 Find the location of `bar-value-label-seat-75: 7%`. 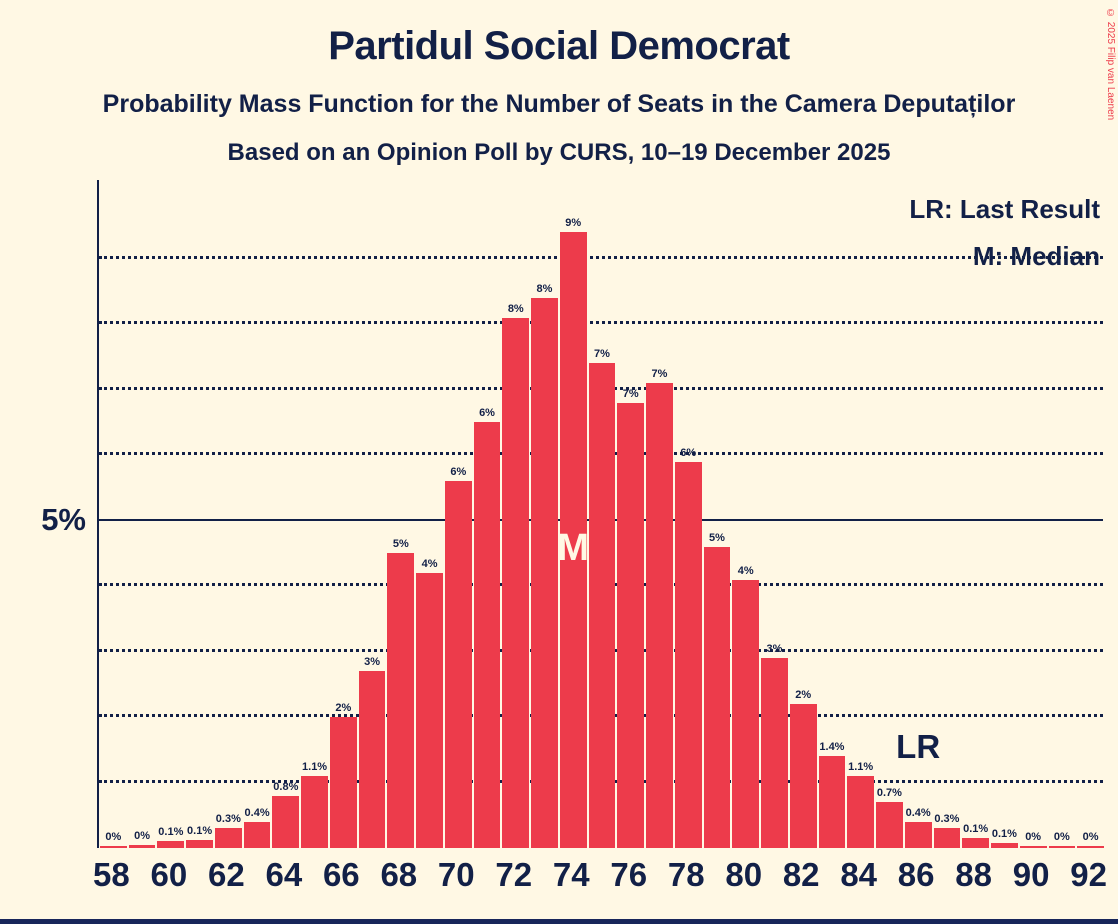

bar-value-label-seat-75: 7% is located at coordinates (602, 354).